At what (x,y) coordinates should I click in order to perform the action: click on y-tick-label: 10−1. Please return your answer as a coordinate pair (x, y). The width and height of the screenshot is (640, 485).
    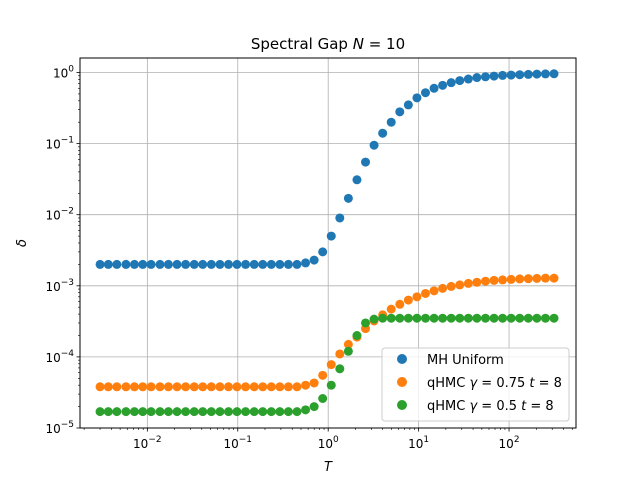
    Looking at the image, I should click on (59, 144).